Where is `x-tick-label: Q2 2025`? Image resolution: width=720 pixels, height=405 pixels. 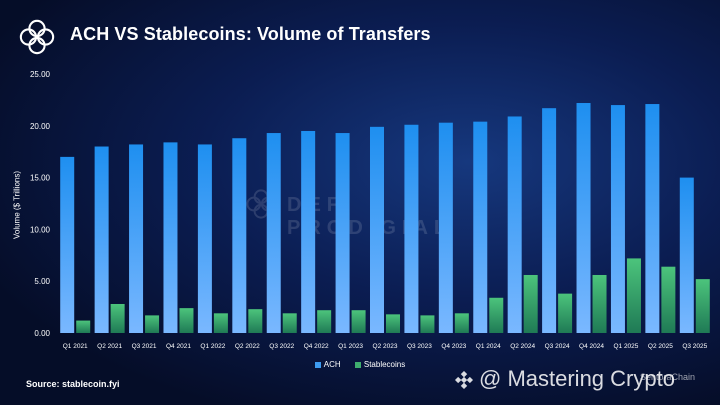 x-tick-label: Q2 2025 is located at coordinates (660, 346).